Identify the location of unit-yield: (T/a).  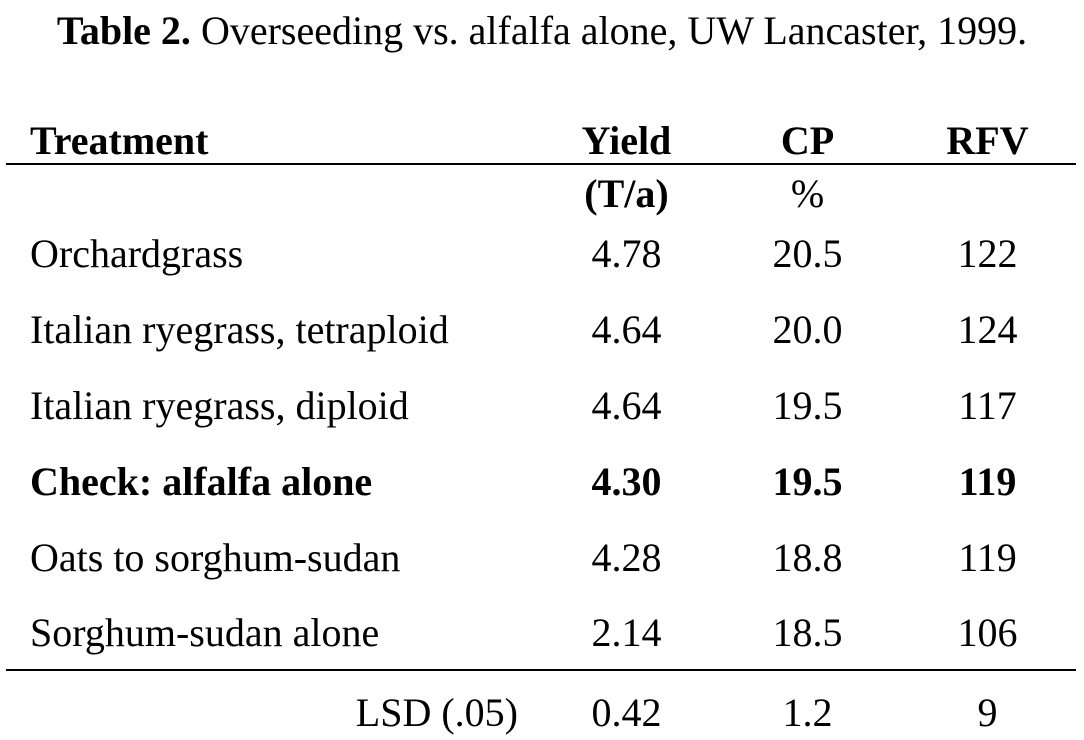
(626, 193).